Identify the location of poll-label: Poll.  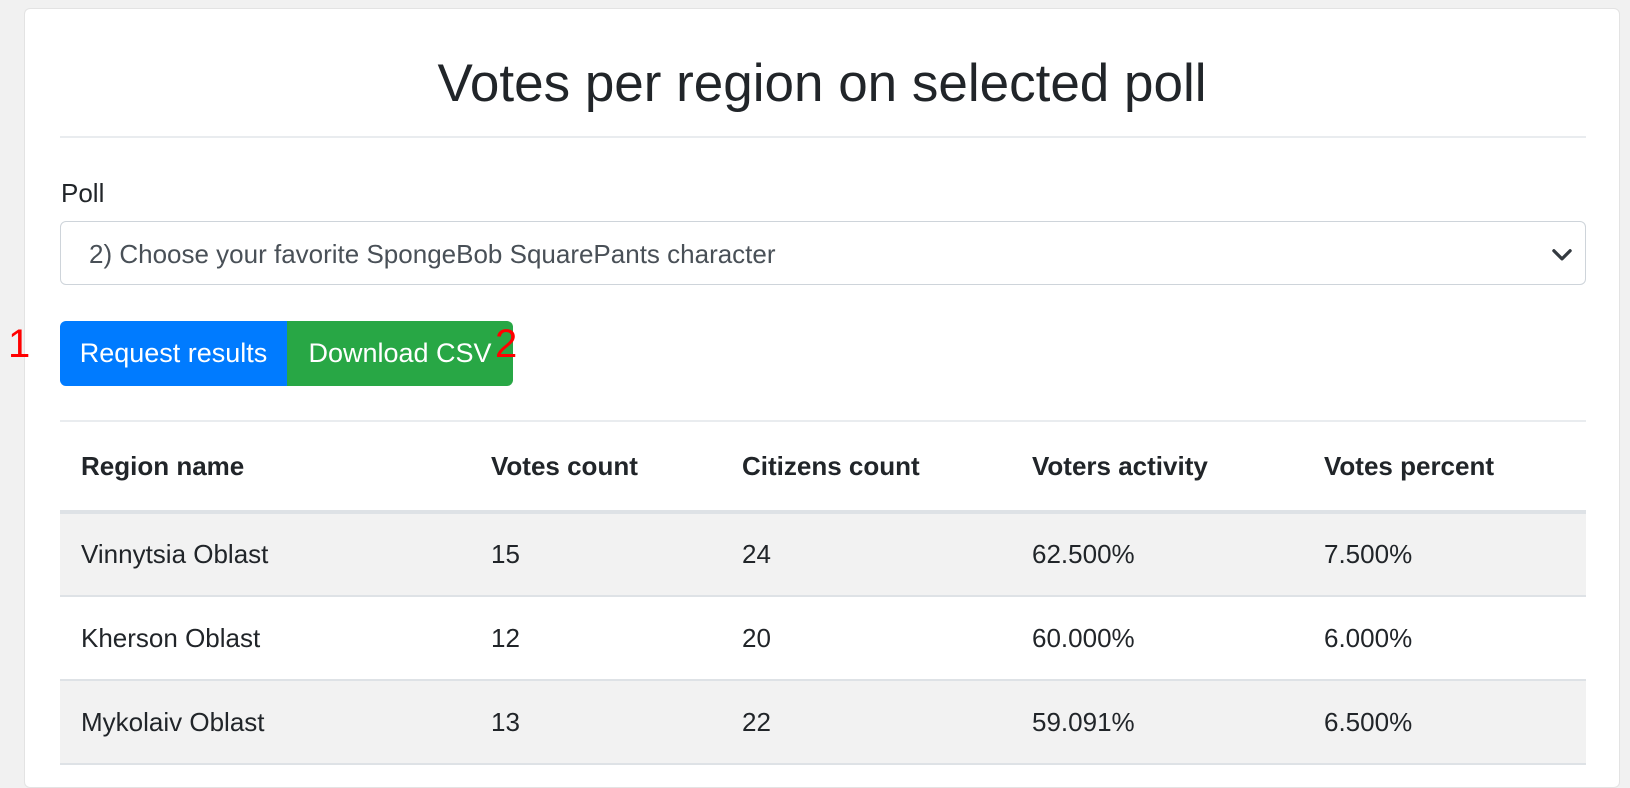
(83, 193).